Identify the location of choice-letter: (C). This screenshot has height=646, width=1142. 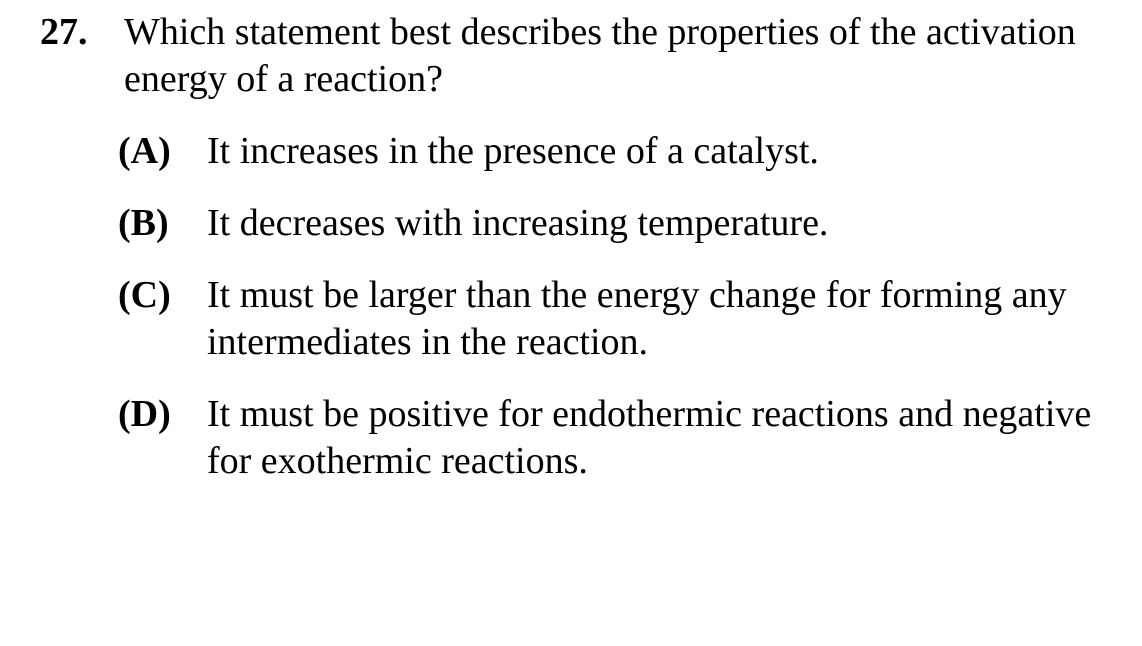
(144, 295).